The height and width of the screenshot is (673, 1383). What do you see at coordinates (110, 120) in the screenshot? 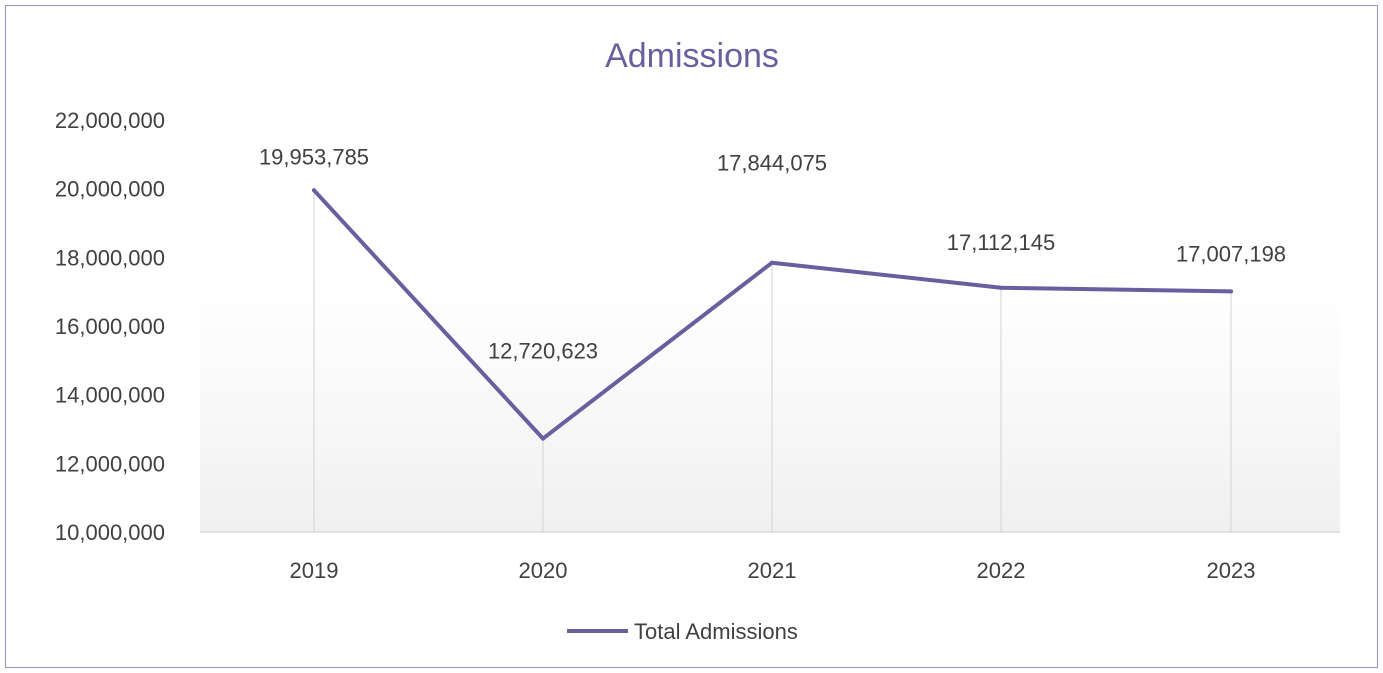
I see `y-tick-label: 22,000,000` at bounding box center [110, 120].